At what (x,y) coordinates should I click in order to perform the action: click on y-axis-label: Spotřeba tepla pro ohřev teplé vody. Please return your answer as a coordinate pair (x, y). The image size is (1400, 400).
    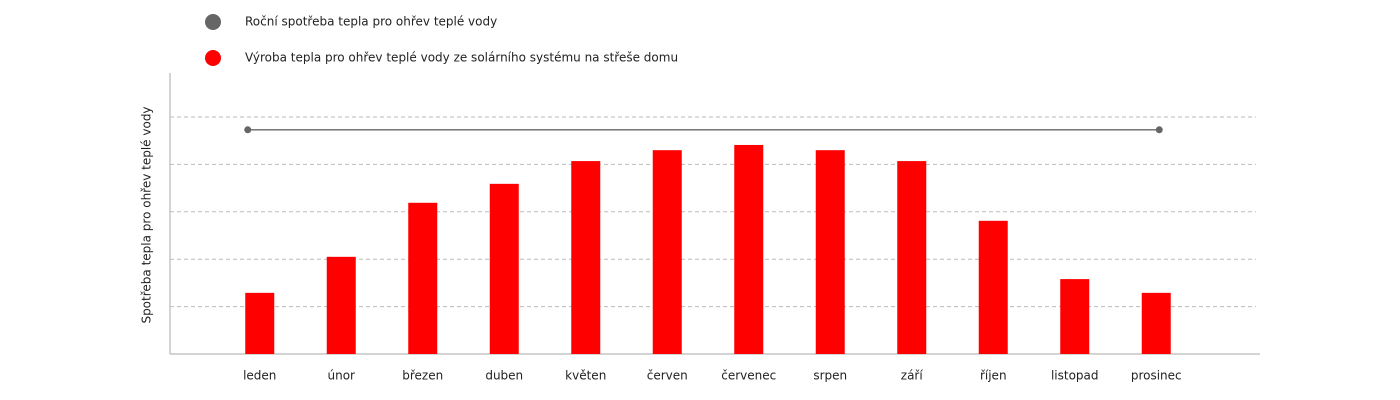
    Looking at the image, I should click on (147, 214).